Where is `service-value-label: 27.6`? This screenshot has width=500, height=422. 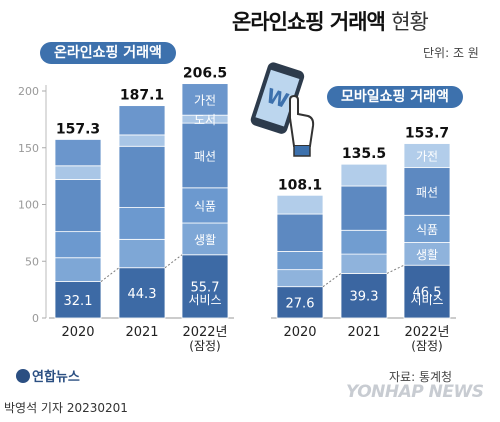
service-value-label: 27.6 is located at coordinates (300, 303).